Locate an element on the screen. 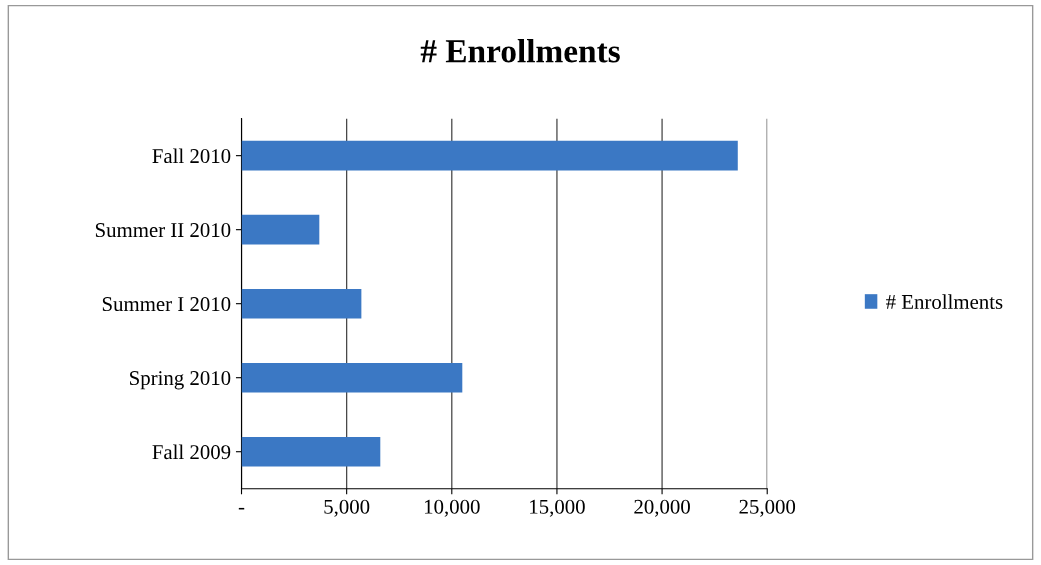 This screenshot has width=1041, height=565. y-tick-label: Fall 2010 is located at coordinates (191, 156).